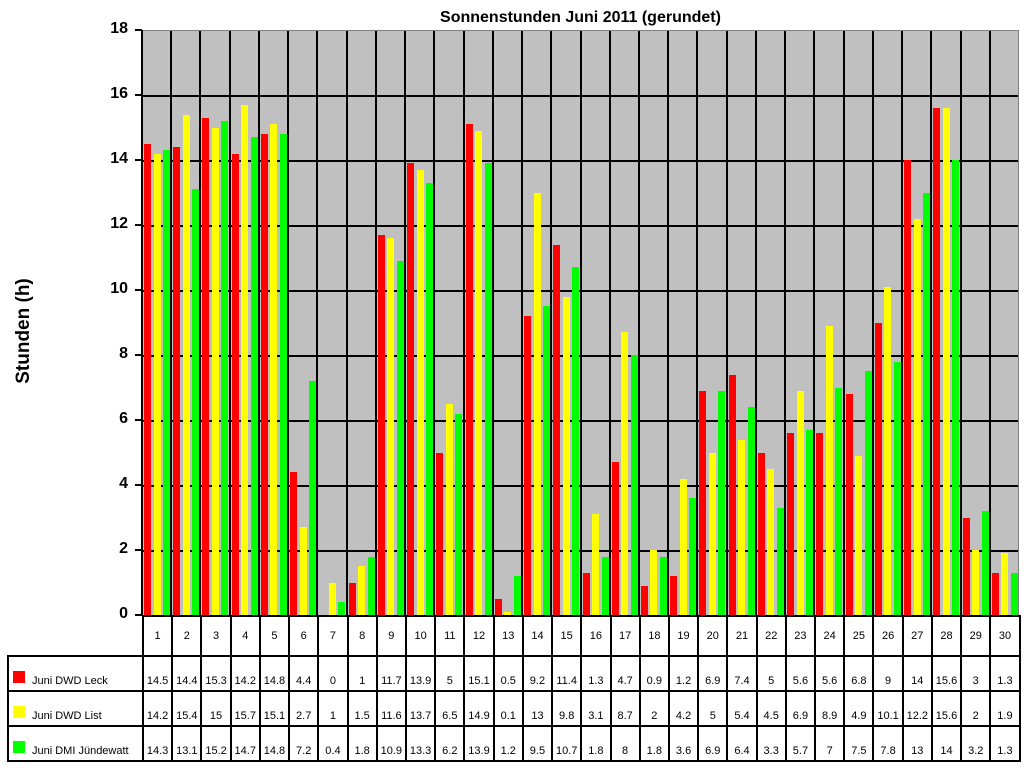 The height and width of the screenshot is (768, 1024). I want to click on data-cell: 1.5, so click(362, 708).